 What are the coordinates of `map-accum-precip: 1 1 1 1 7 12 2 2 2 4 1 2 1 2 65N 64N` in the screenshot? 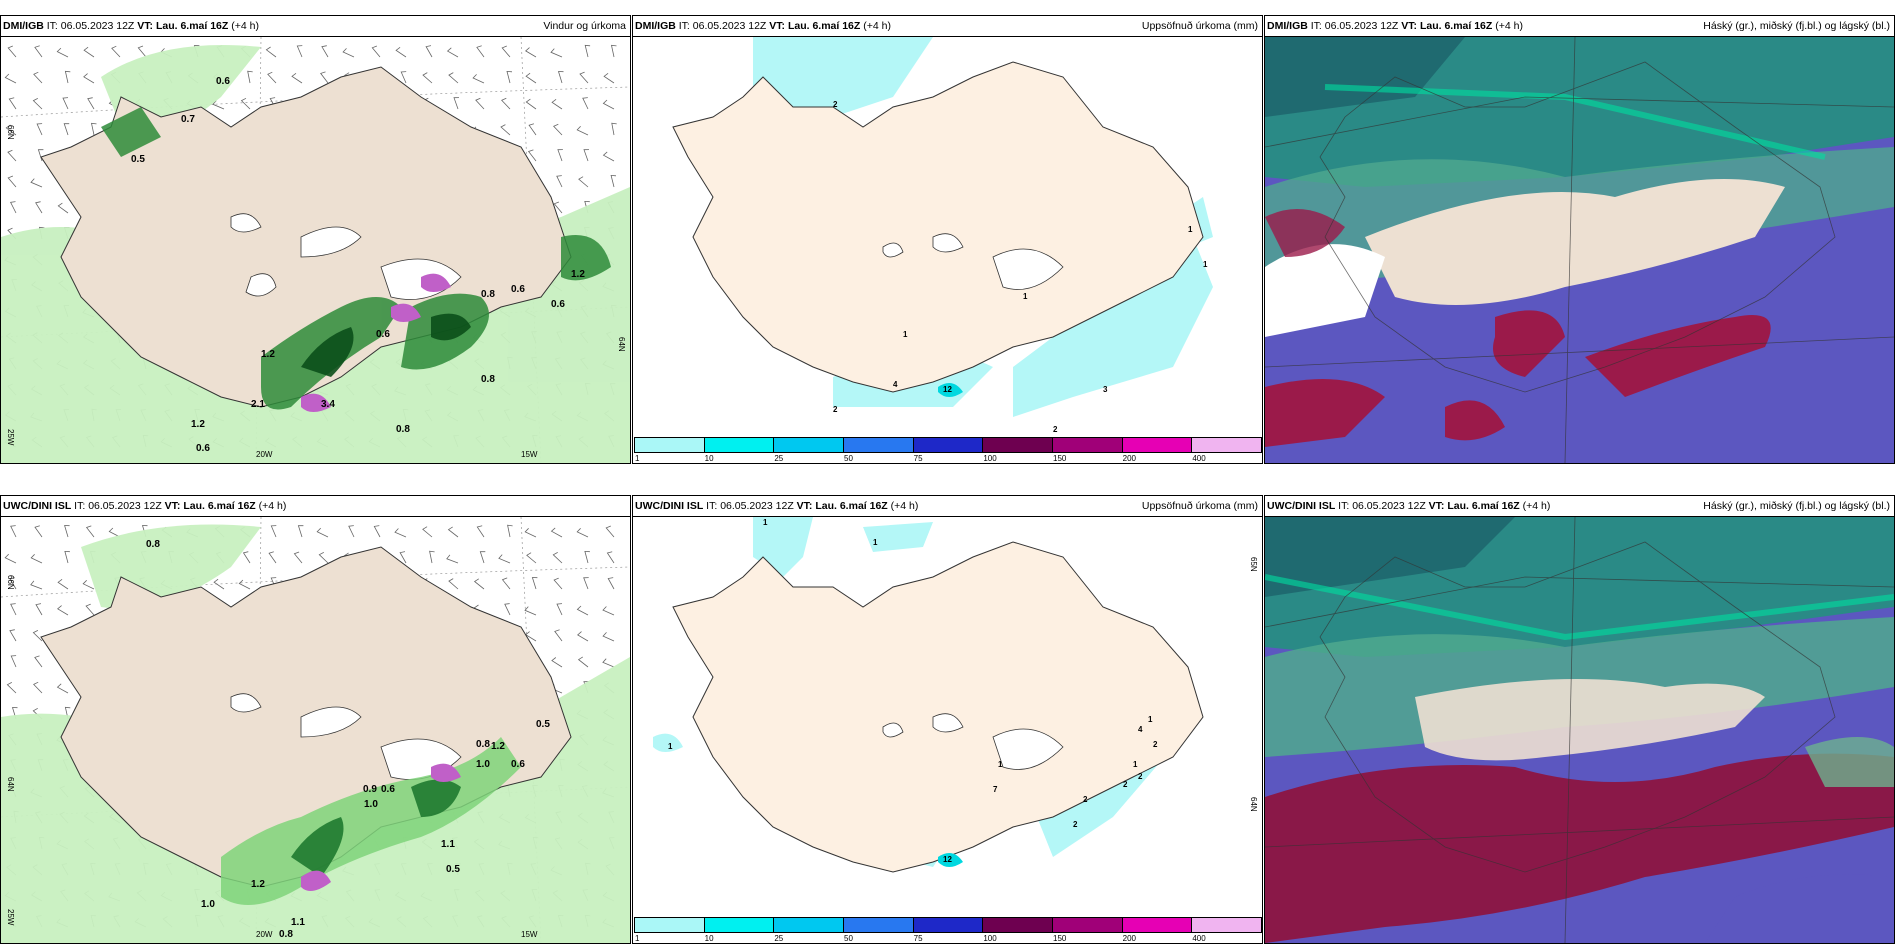 It's located at (947, 717).